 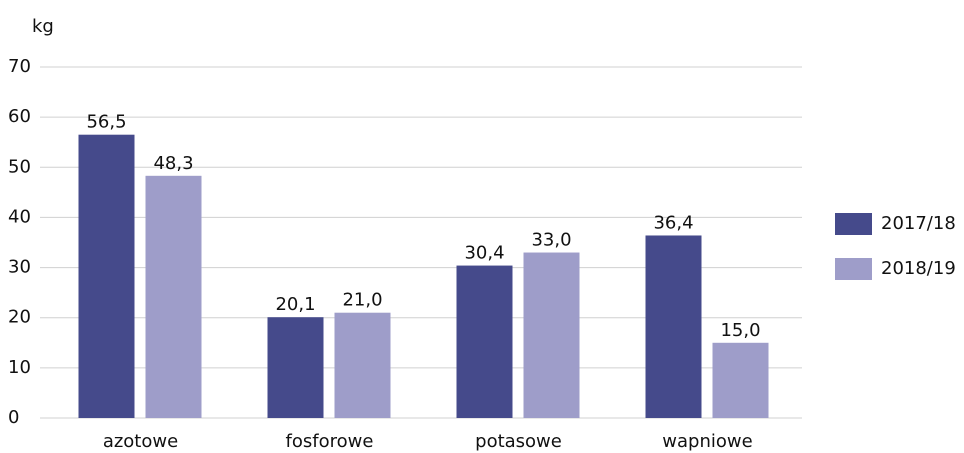 I want to click on x-tick-label: fosforowe, so click(x=330, y=441).